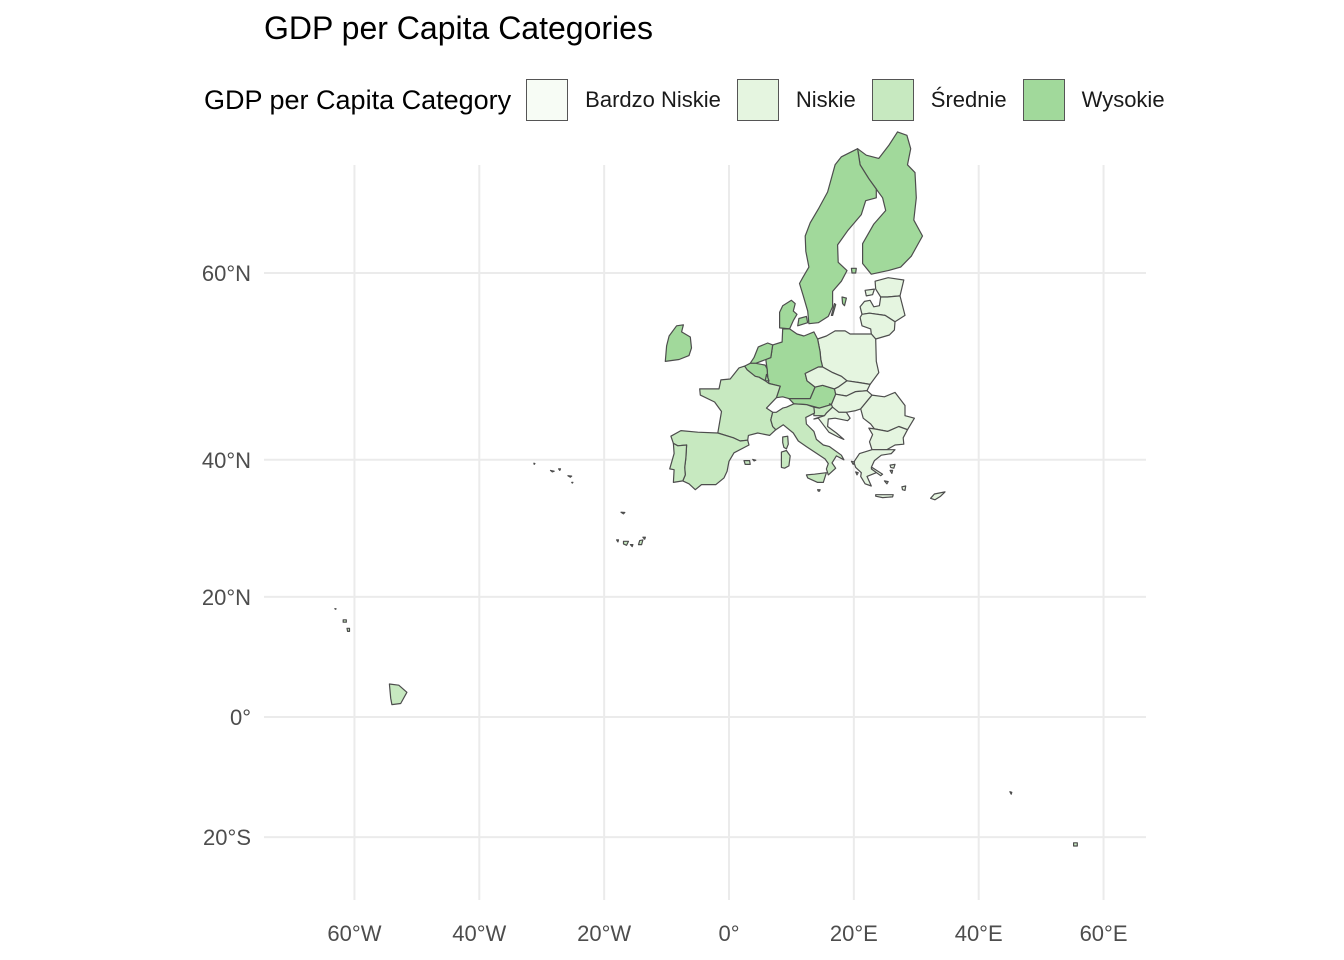 The image size is (1344, 960). What do you see at coordinates (640, 542) in the screenshot?
I see `region-canary-fuerte` at bounding box center [640, 542].